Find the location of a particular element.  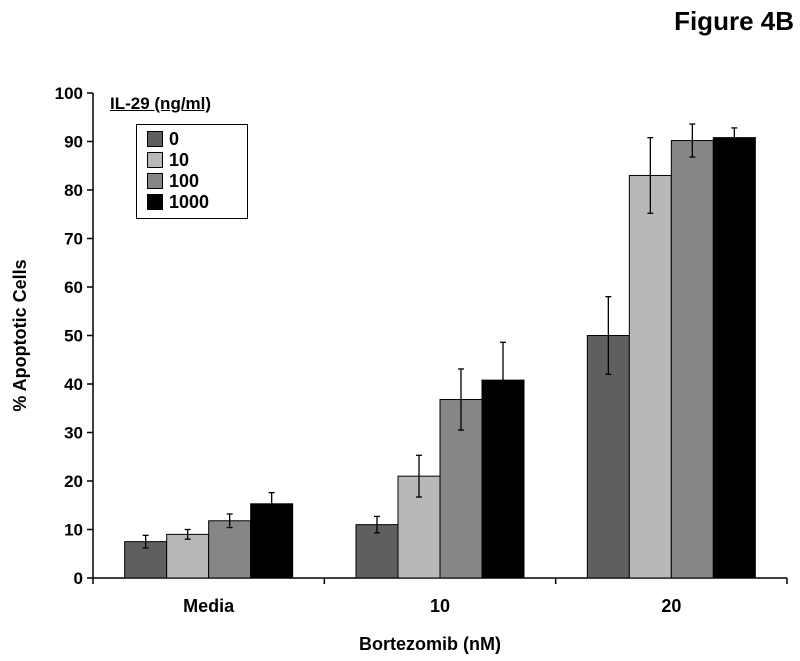

legend-item: 1000 is located at coordinates (178, 202).